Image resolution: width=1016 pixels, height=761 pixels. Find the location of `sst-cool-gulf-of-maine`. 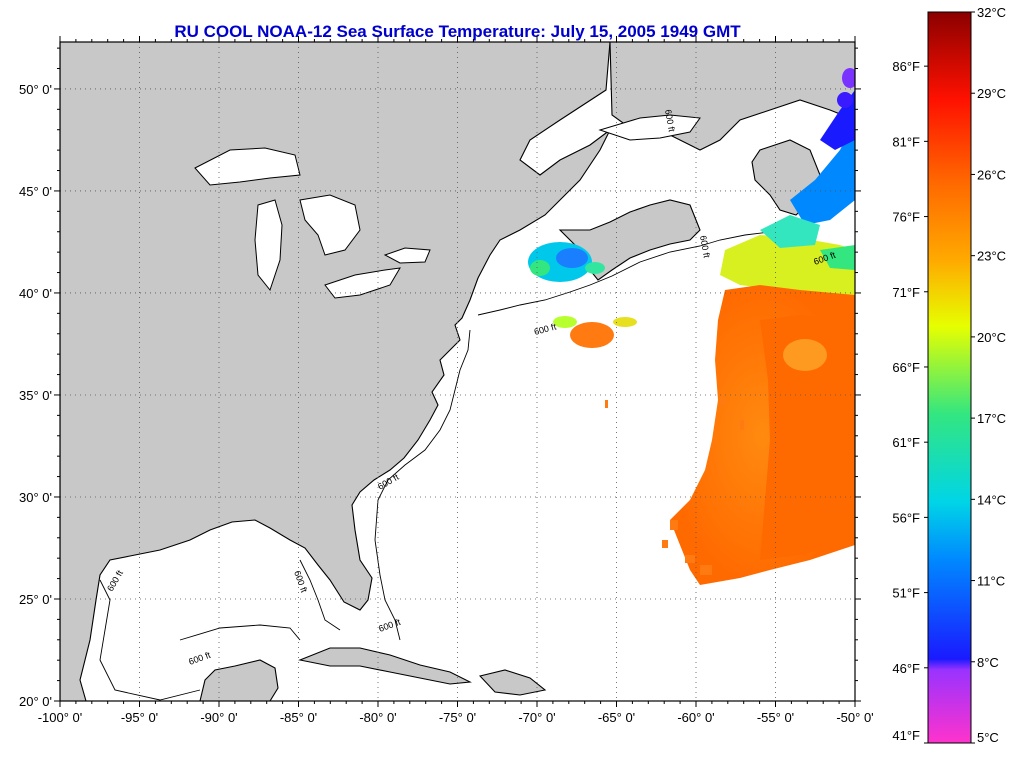

sst-cool-gulf-of-maine is located at coordinates (566, 262).